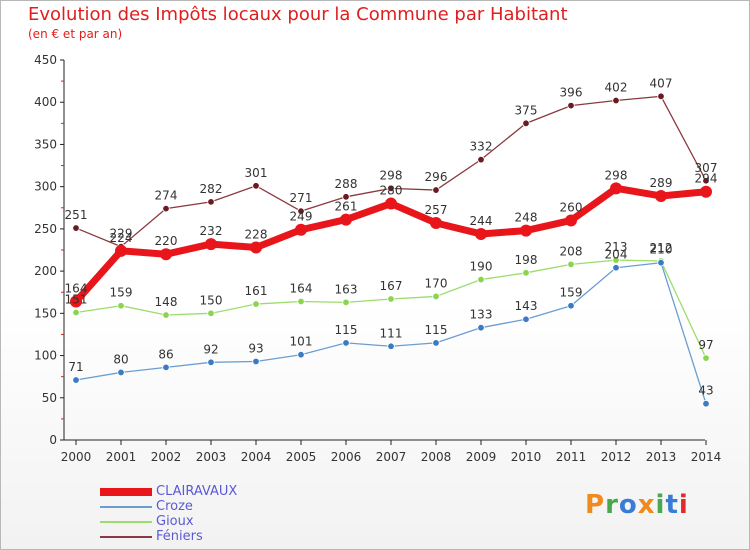  Describe the element at coordinates (256, 291) in the screenshot. I see `data-label: 161` at that location.